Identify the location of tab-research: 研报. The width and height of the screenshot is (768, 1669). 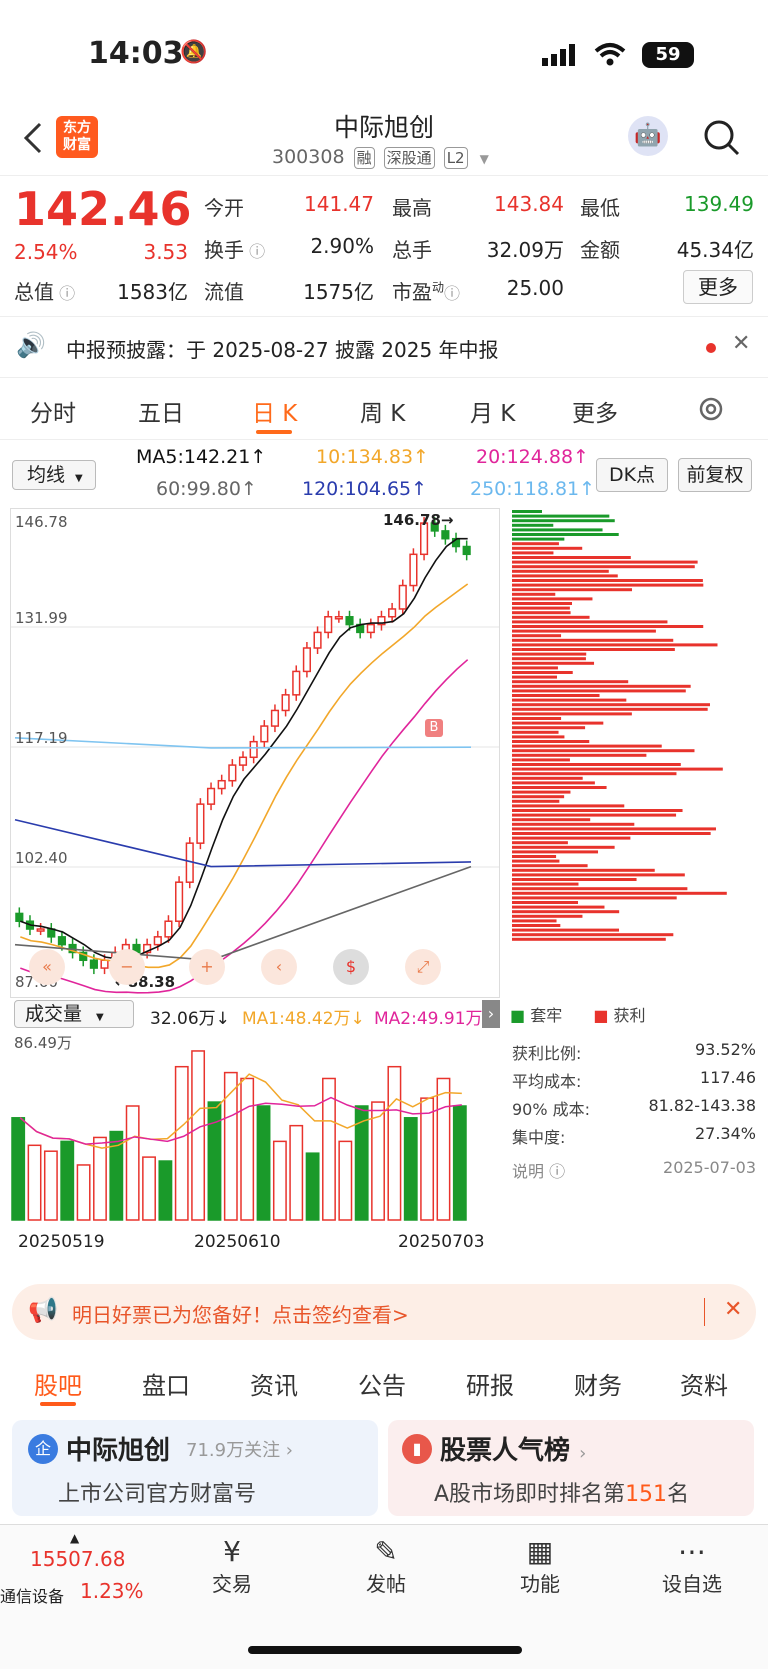
(490, 1386).